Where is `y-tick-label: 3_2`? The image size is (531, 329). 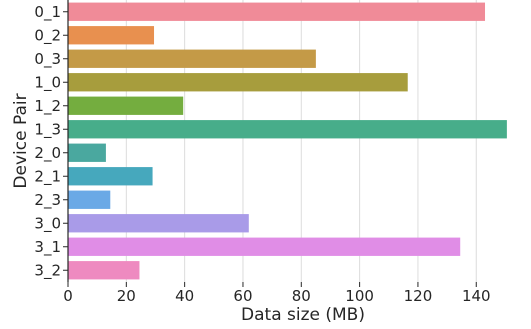 y-tick-label: 3_2 is located at coordinates (47, 270).